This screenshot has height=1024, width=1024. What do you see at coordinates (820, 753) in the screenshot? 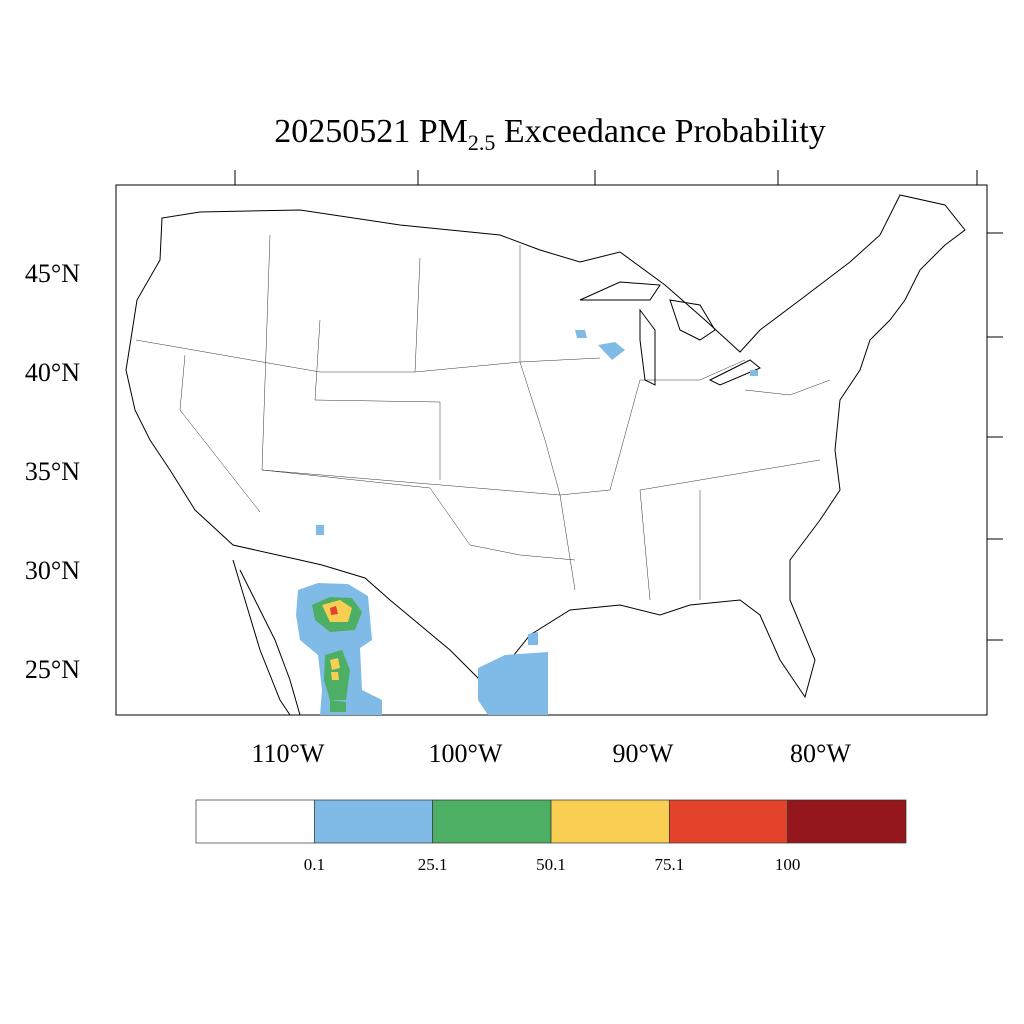
I see `lon-label: 80°W` at bounding box center [820, 753].